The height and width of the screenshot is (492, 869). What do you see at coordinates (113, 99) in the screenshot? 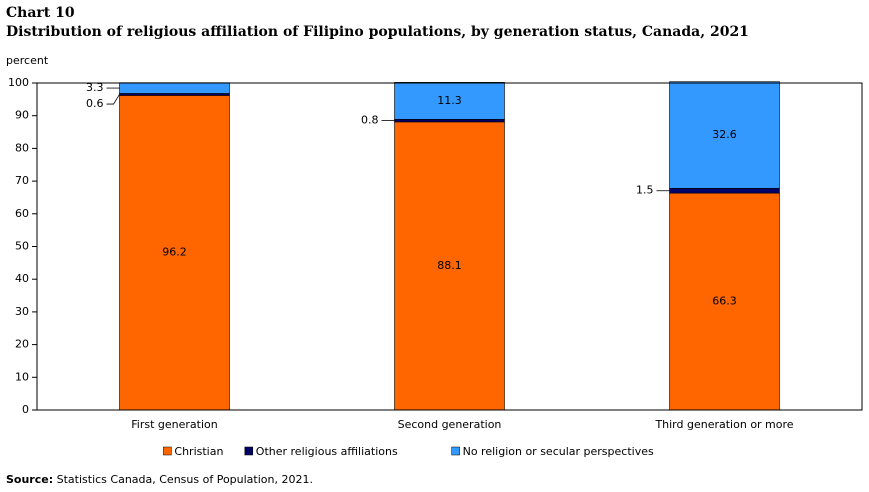
I see `leader-line` at bounding box center [113, 99].